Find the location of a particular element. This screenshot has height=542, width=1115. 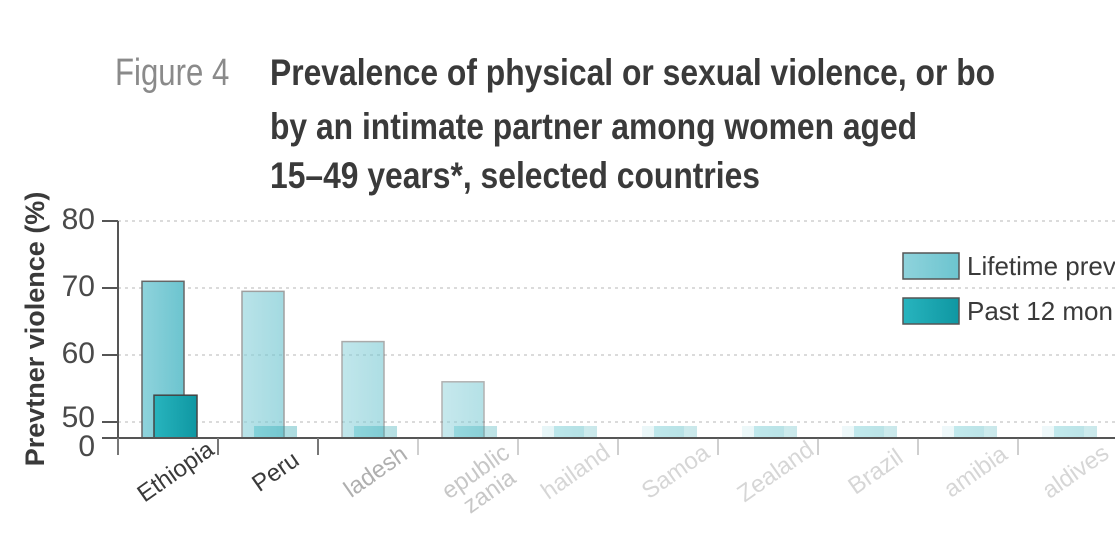

legend-label-lifetime: Lifetime prev is located at coordinates (1041, 266).